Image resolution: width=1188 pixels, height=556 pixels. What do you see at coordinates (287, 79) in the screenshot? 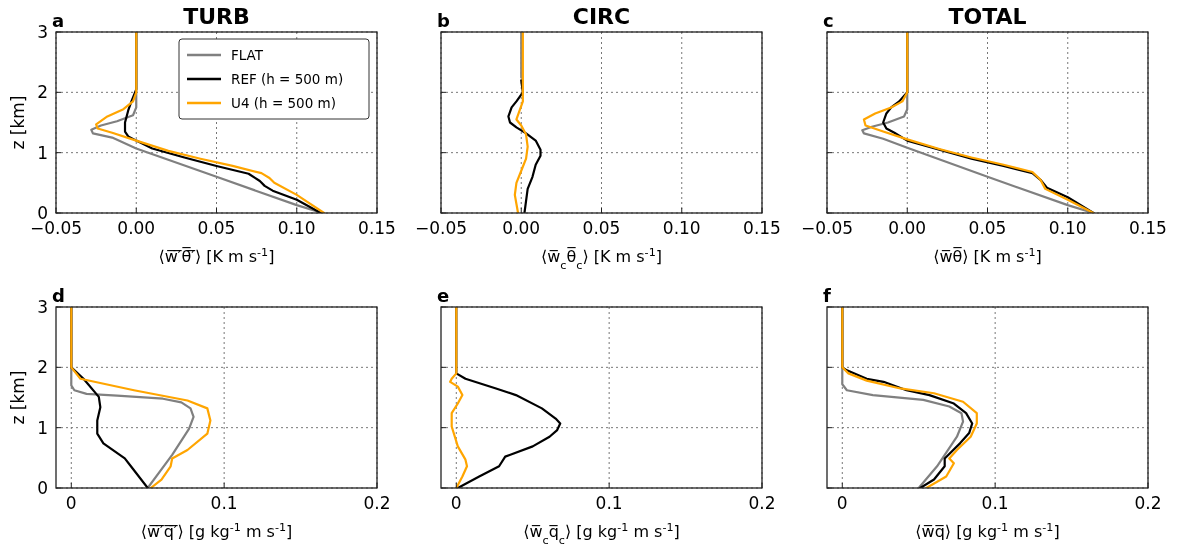
I see `legend-label: REF (h = 500 m)` at bounding box center [287, 79].